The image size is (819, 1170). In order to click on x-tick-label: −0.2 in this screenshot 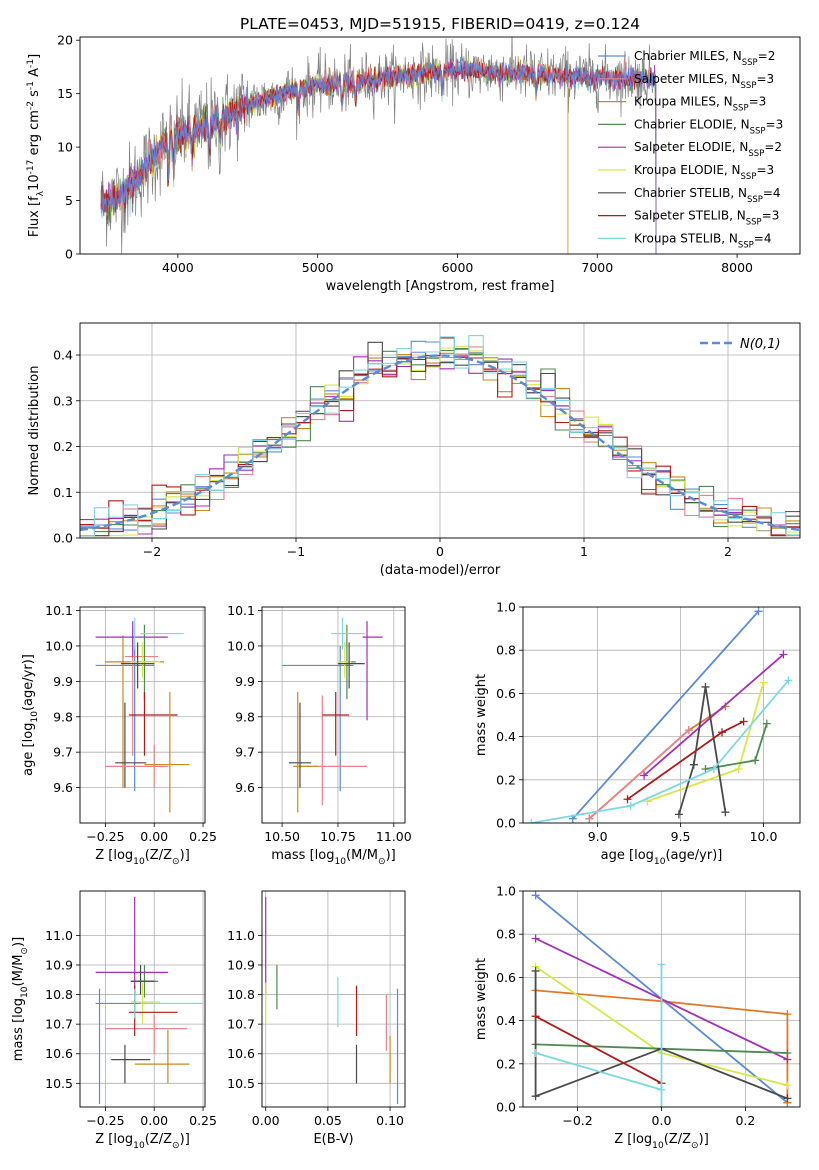, I will do `click(577, 1120)`.